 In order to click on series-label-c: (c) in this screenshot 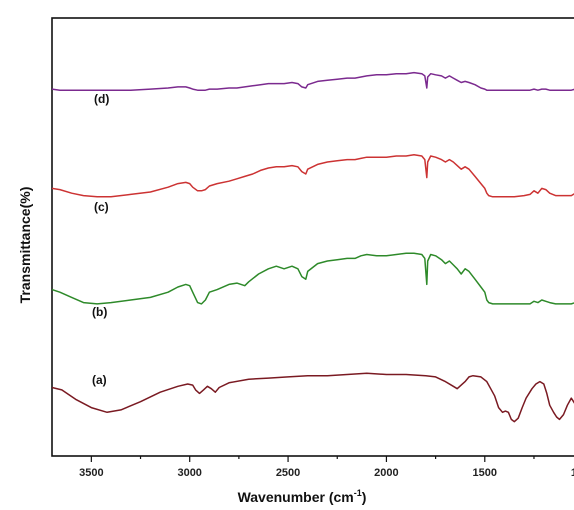, I will do `click(101, 207)`.